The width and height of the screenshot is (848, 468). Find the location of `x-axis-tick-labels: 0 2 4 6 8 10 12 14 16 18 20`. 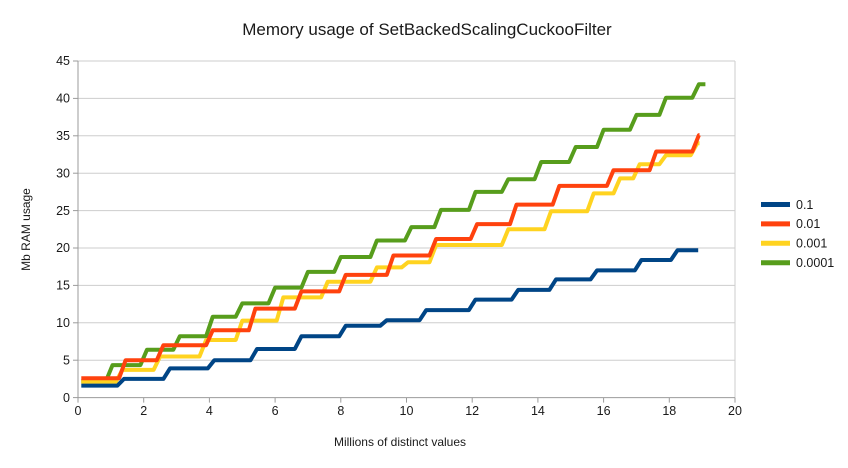

x-axis-tick-labels: 0 2 4 6 8 10 12 14 16 18 20 is located at coordinates (408, 411).